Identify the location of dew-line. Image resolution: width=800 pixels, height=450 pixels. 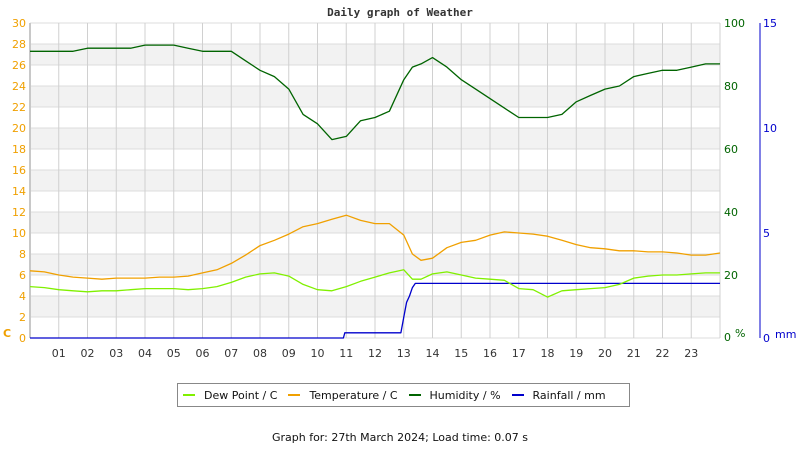
(374, 283).